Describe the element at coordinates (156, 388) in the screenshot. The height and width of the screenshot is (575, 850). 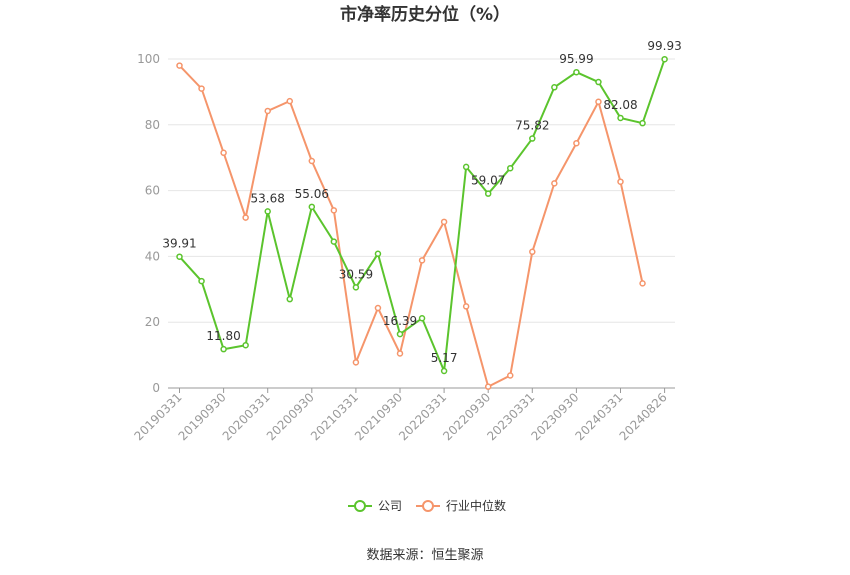
I see `y-tick-label: 0` at that location.